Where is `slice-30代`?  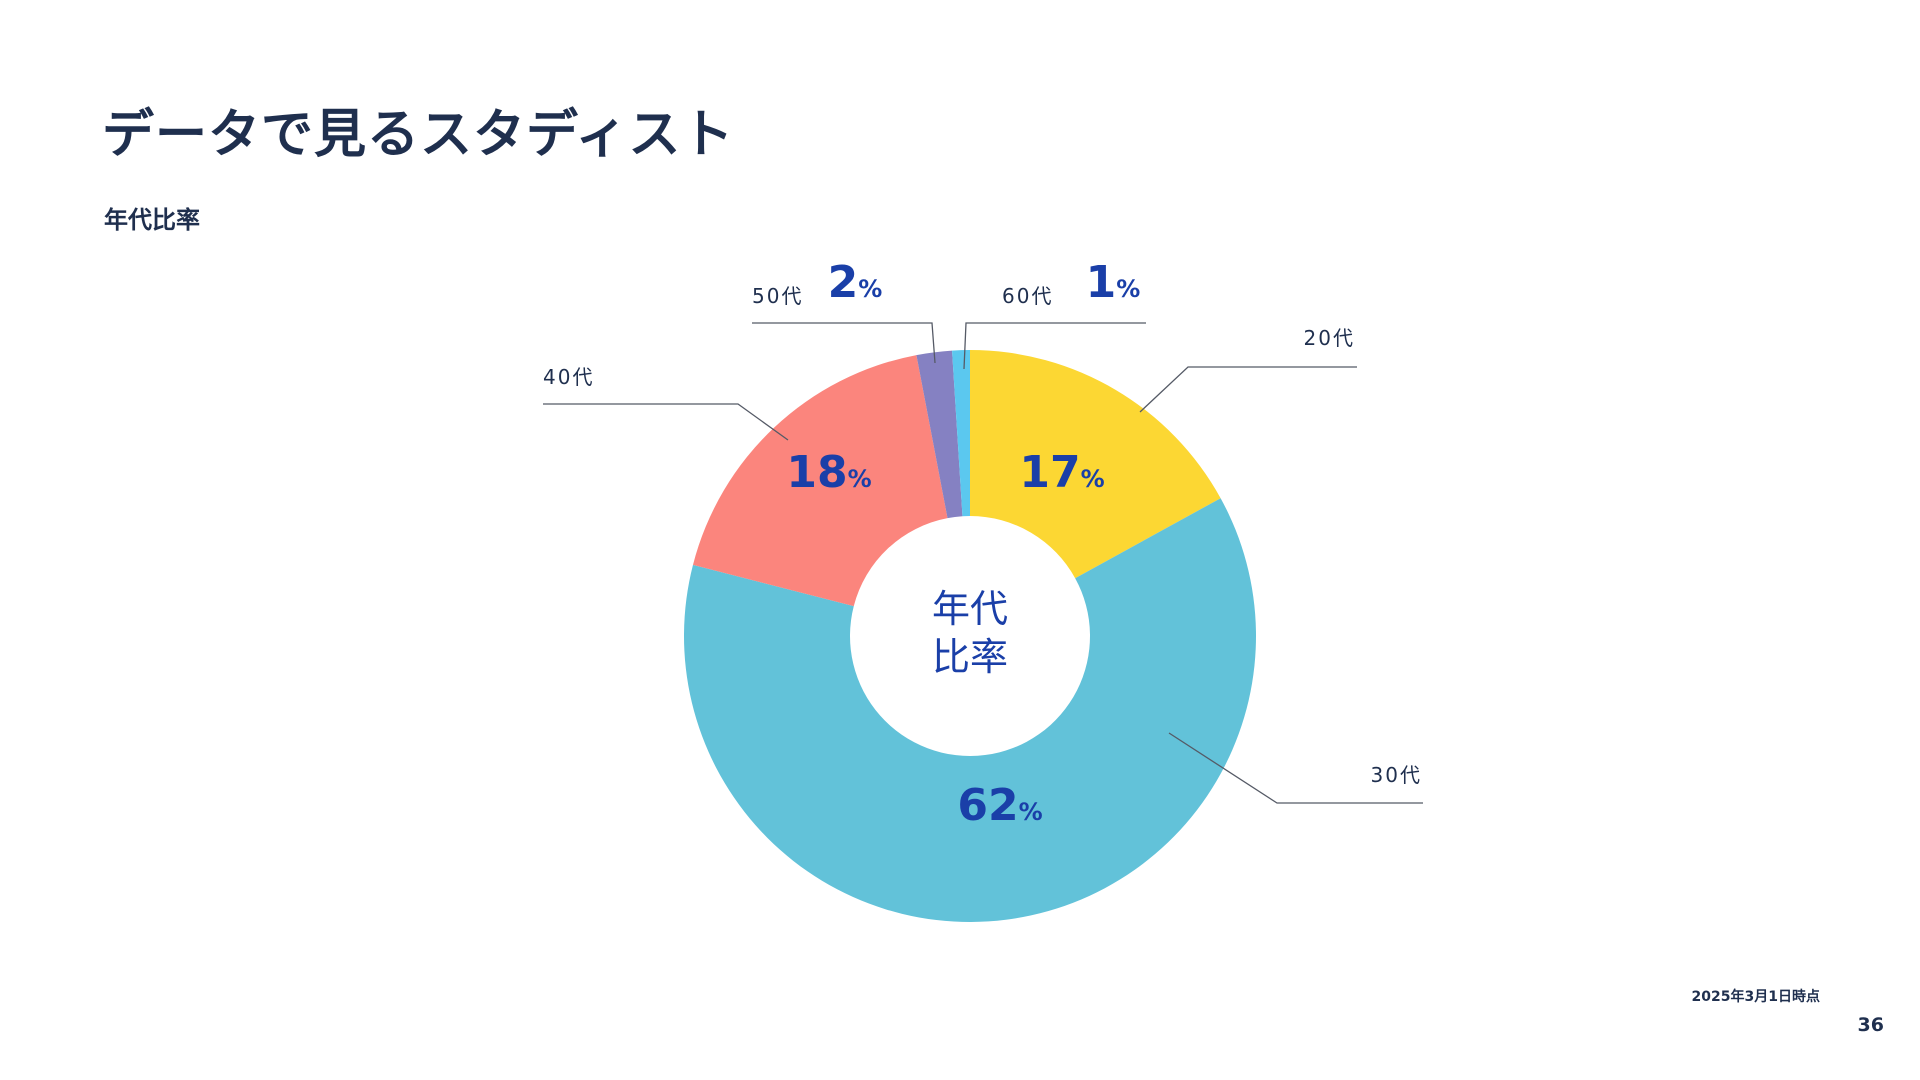 slice-30代 is located at coordinates (969, 710).